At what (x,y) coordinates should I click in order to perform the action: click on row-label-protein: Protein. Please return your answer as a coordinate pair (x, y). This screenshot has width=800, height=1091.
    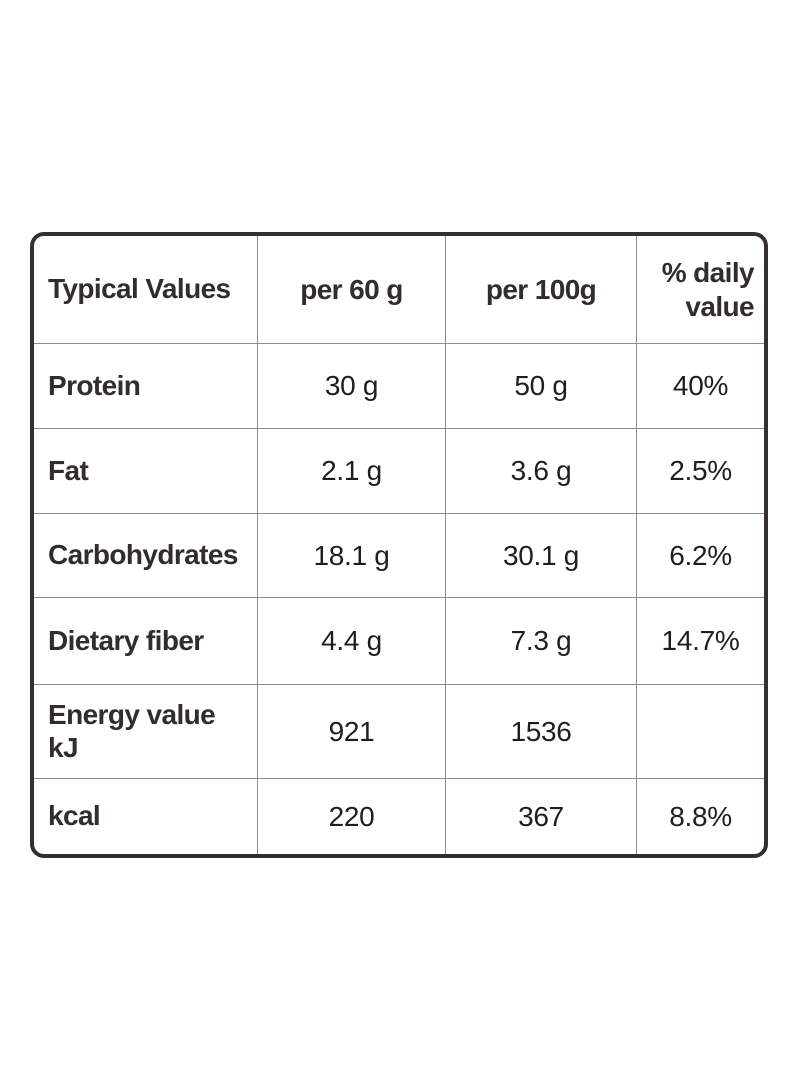
    Looking at the image, I should click on (146, 386).